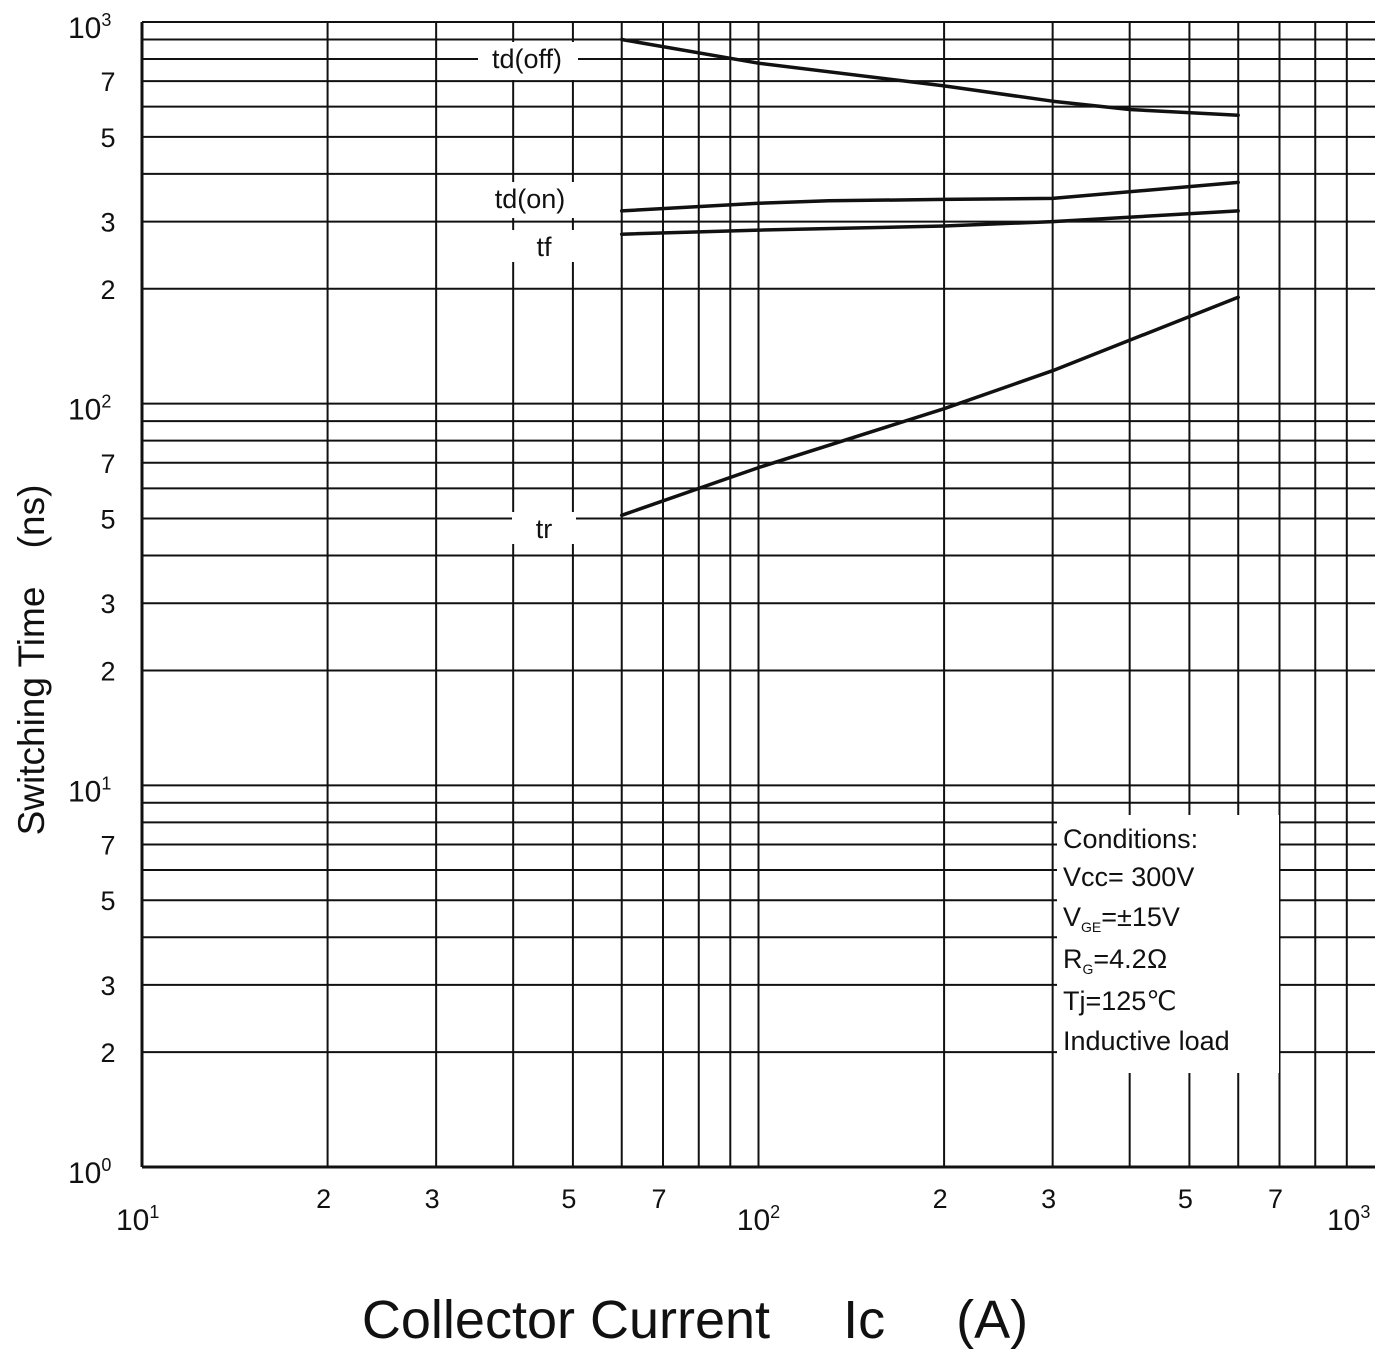 The width and height of the screenshot is (1395, 1352). I want to click on condition-rg-subscript: G, so click(1088, 969).